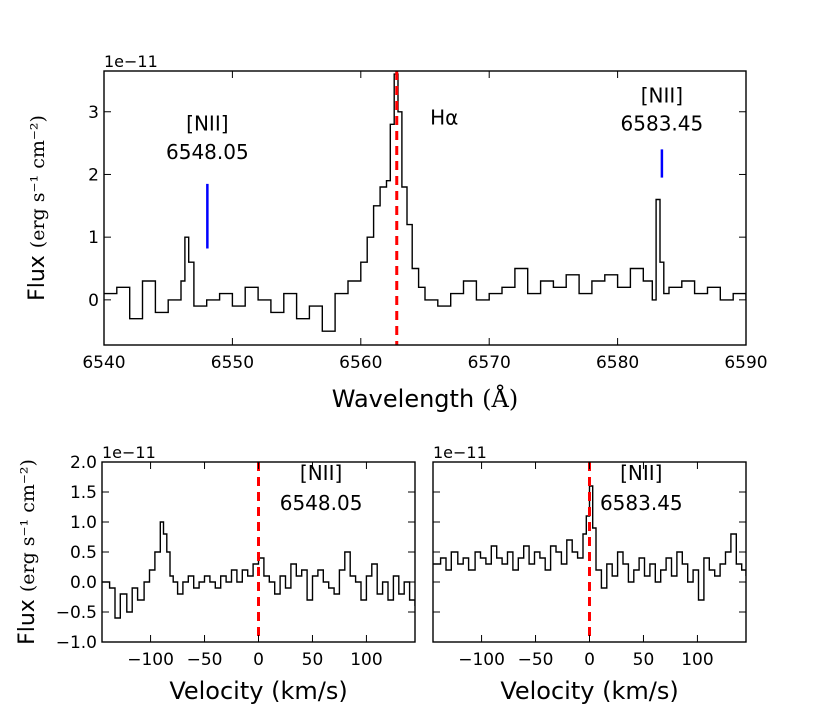 This screenshot has height=712, width=830. I want to click on y-tick-label: 1.5, so click(83, 493).